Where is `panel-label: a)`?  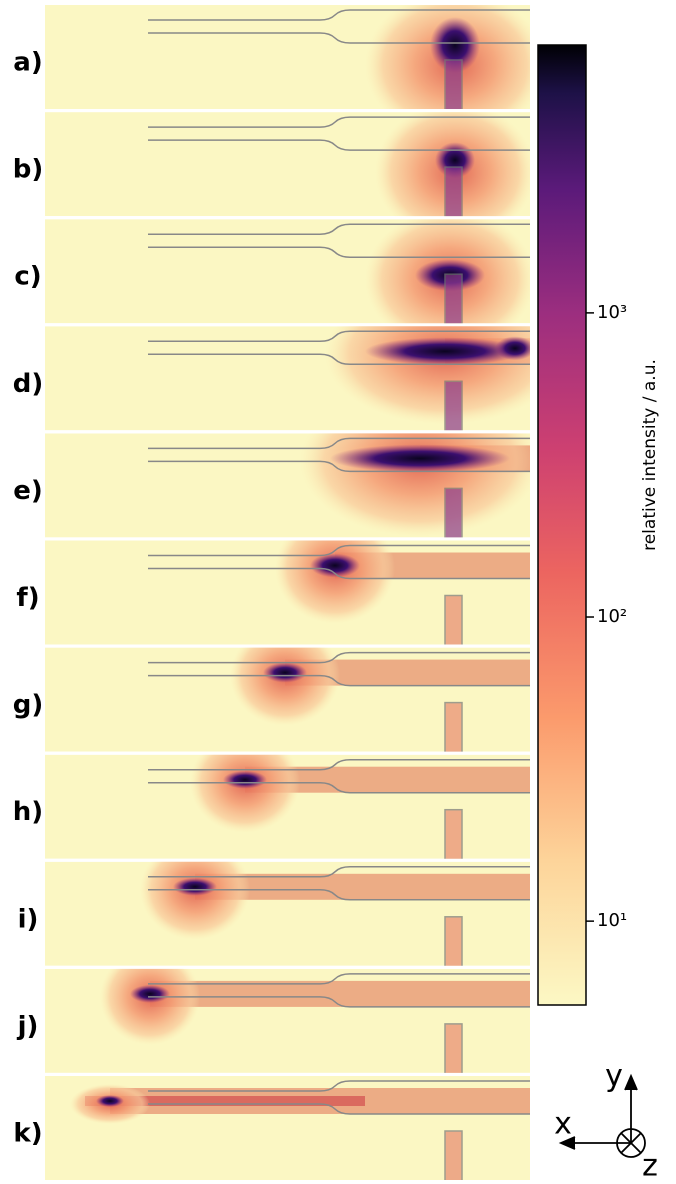
panel-label: a) is located at coordinates (27, 63).